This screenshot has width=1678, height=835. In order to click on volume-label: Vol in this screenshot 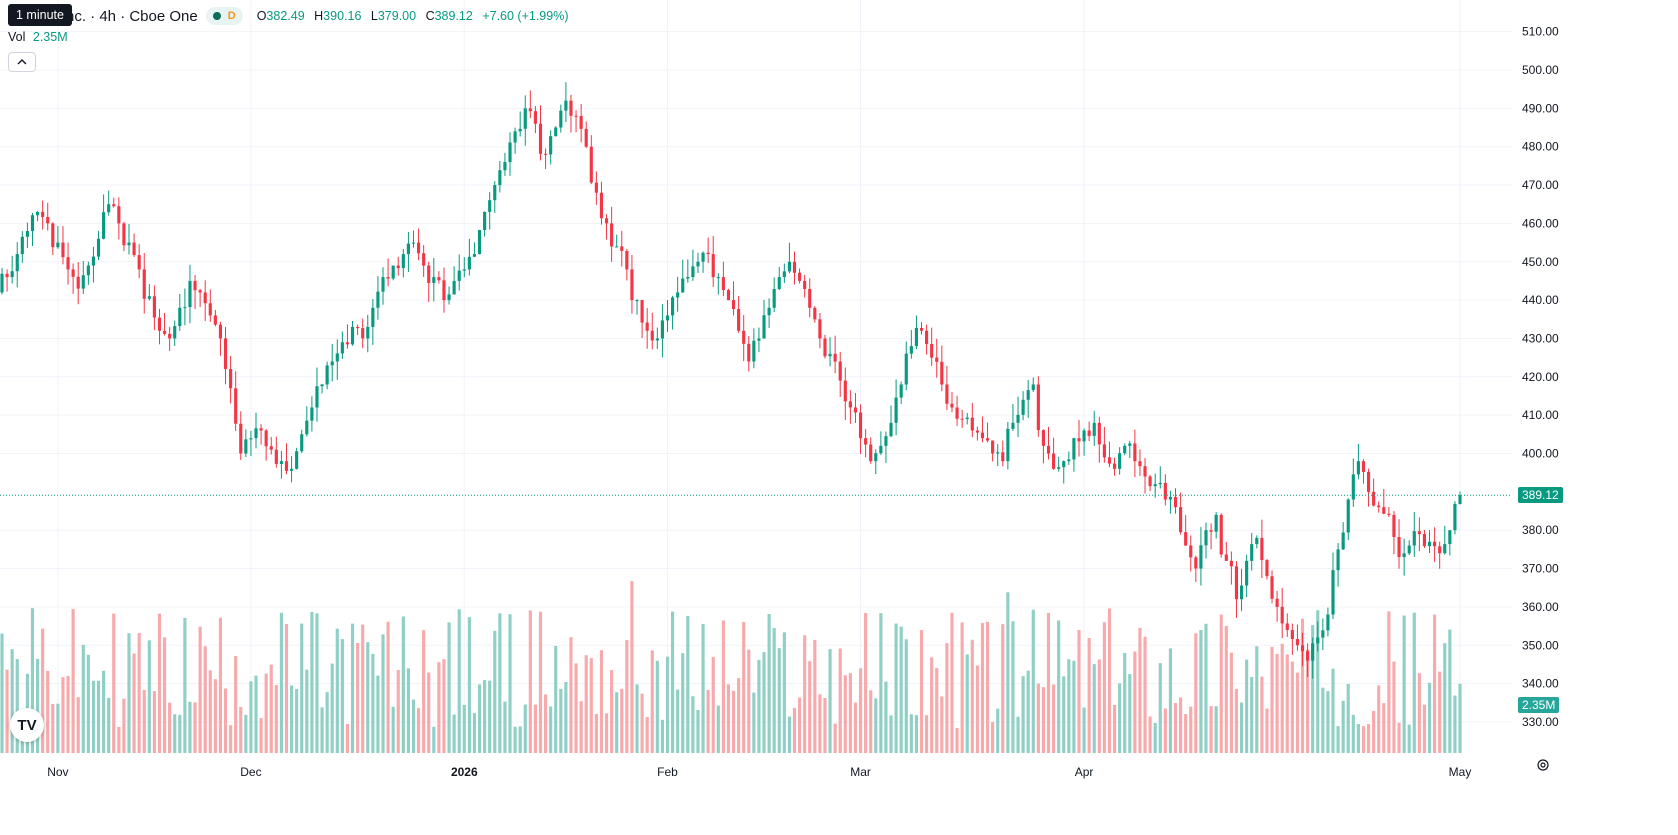, I will do `click(17, 37)`.